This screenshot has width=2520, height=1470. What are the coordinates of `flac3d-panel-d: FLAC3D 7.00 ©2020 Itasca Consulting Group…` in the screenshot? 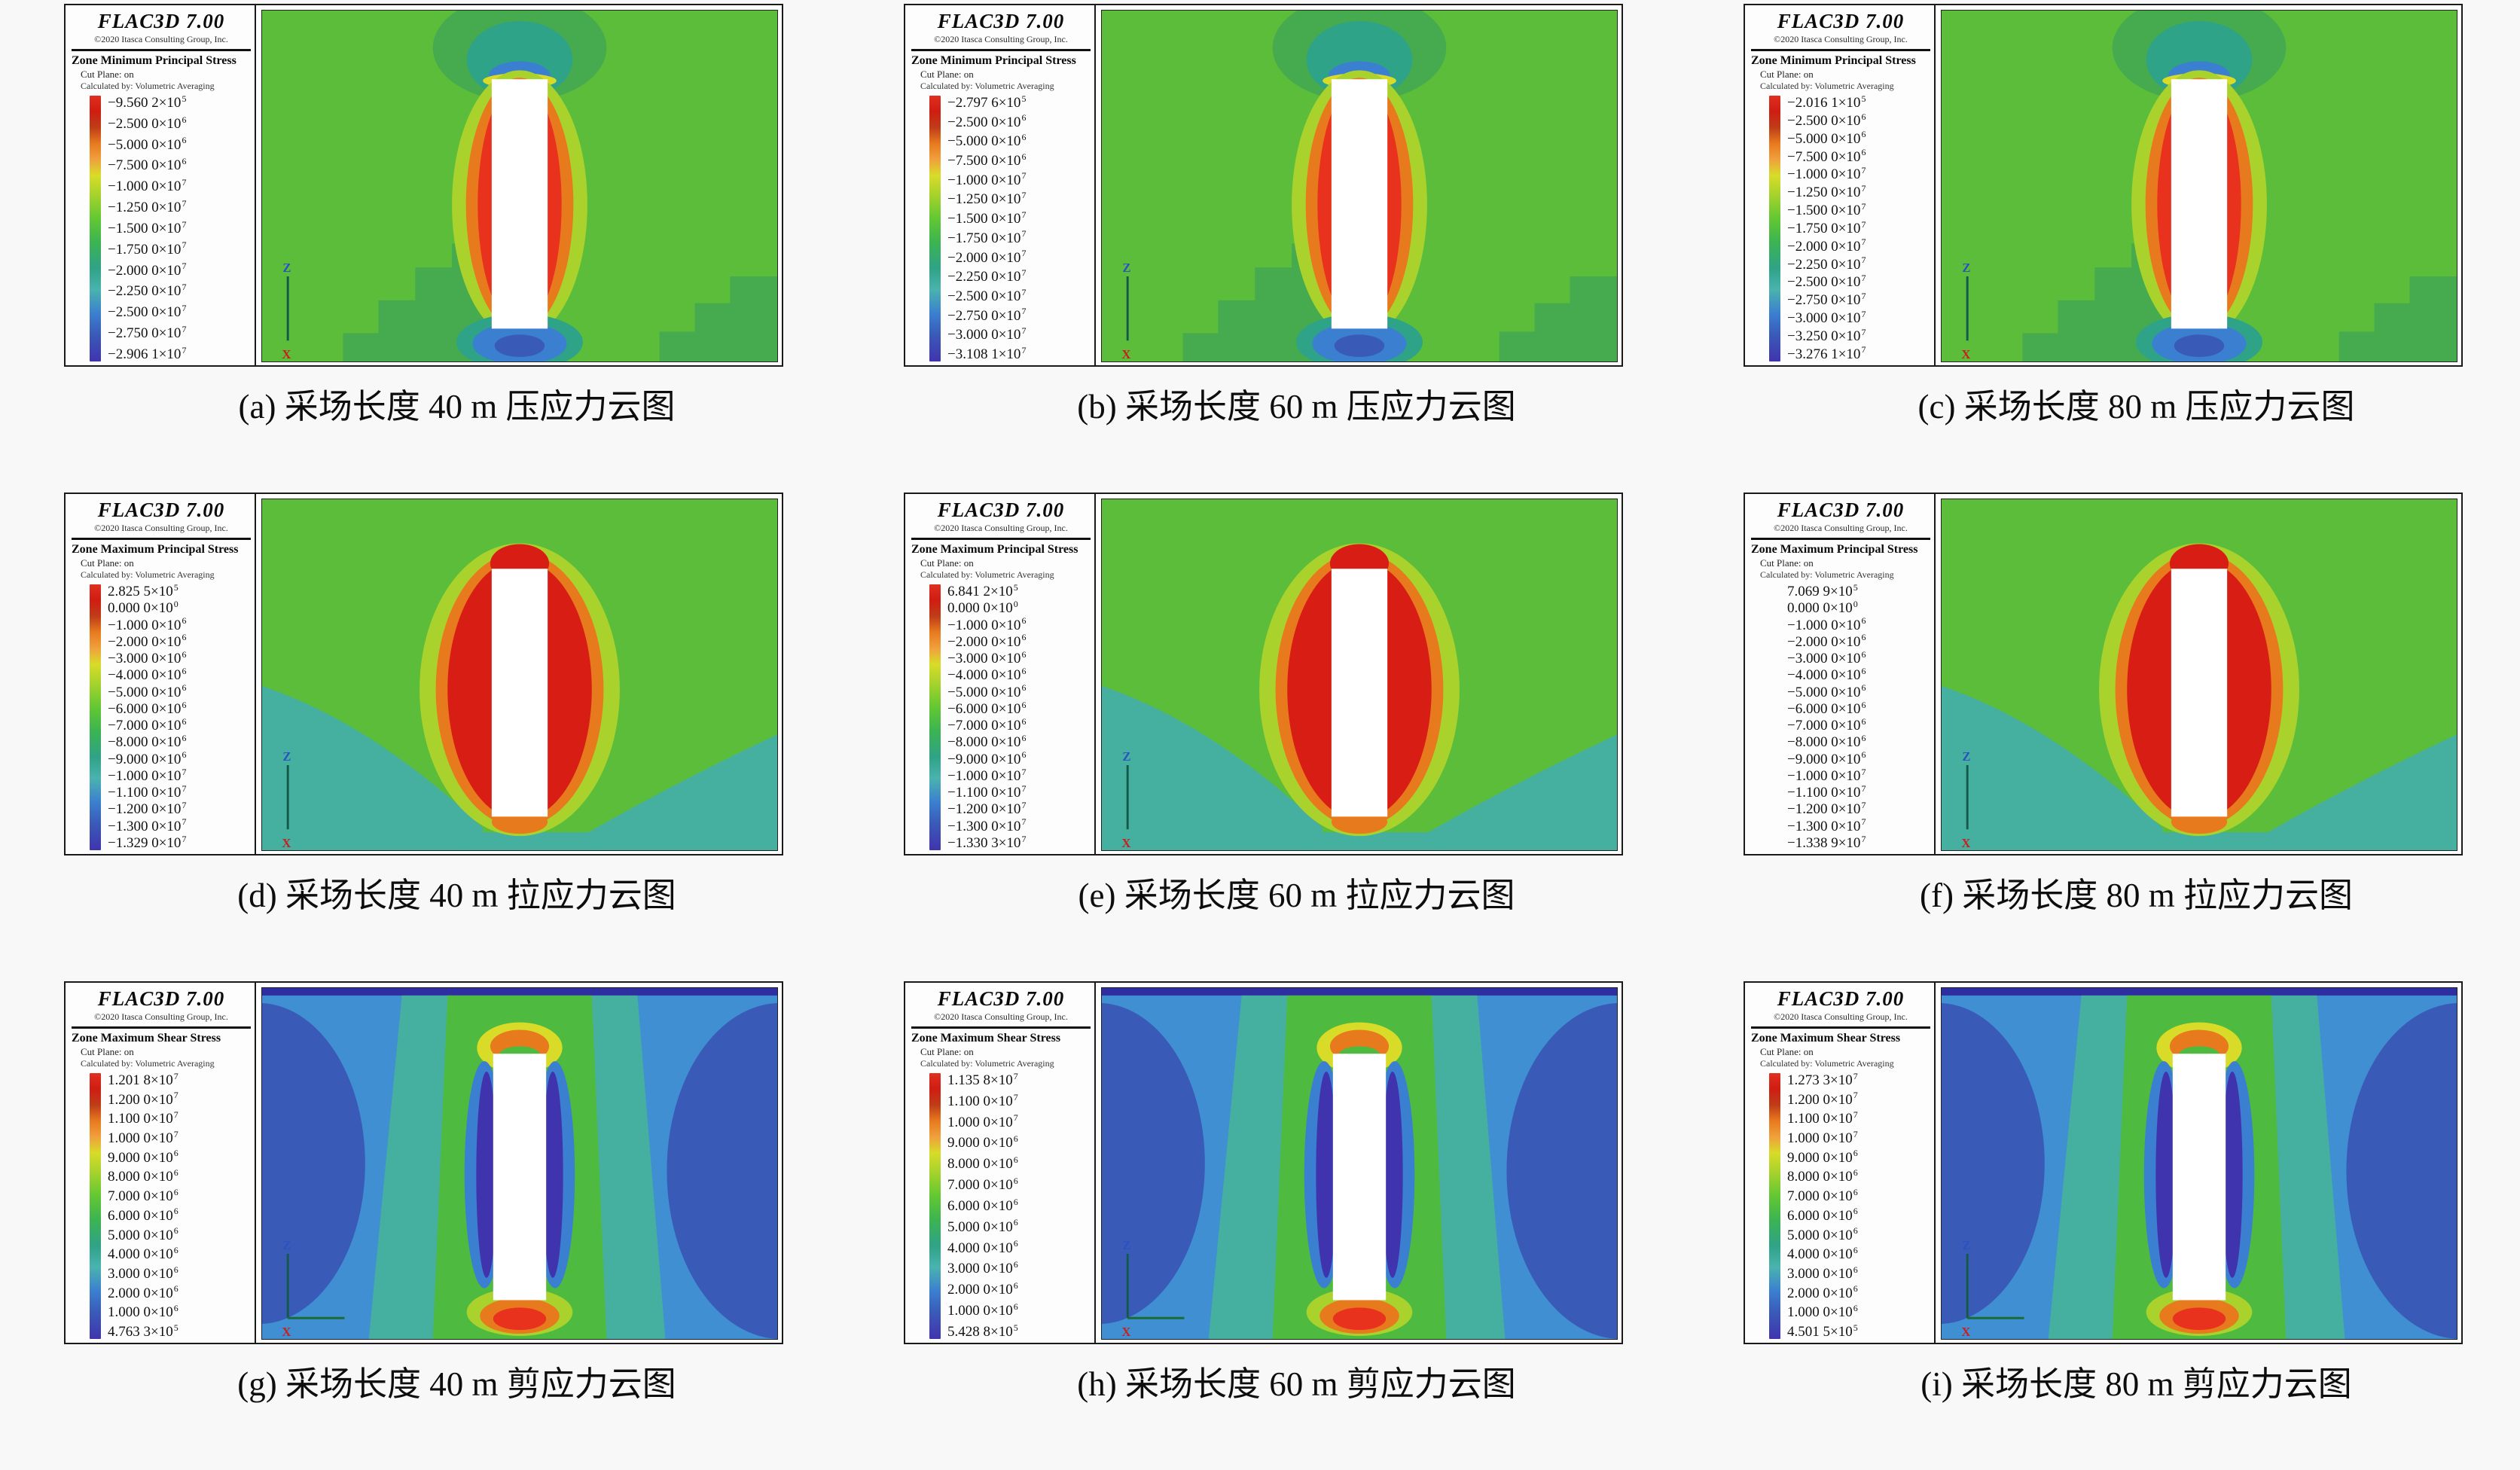 It's located at (423, 674).